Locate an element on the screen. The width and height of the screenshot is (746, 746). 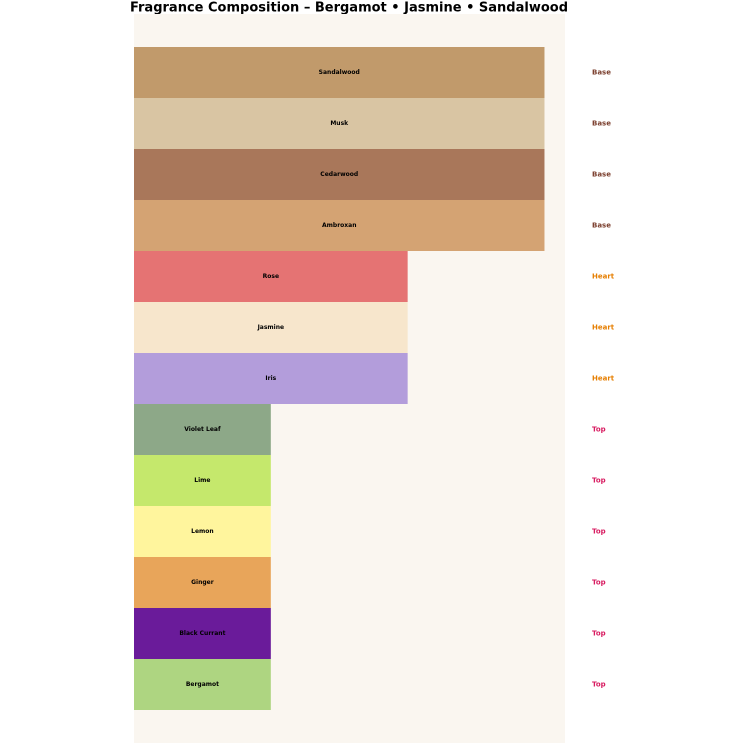
bar-label: Violet Leaf is located at coordinates (202, 429).